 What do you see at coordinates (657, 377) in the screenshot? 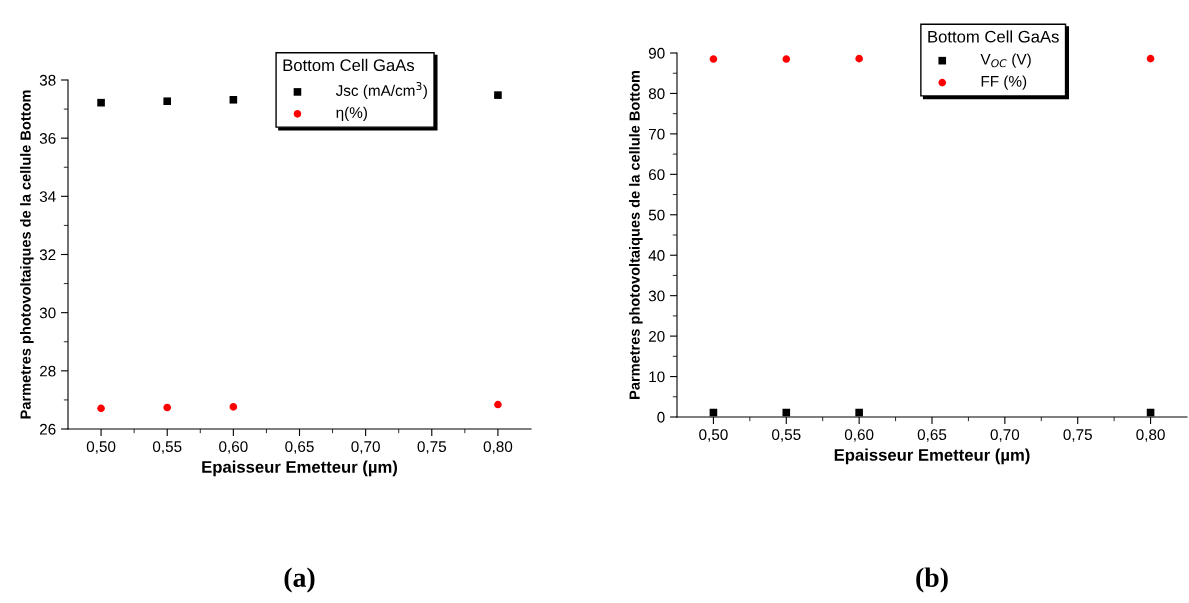
I see `y-tick-label: 10` at bounding box center [657, 377].